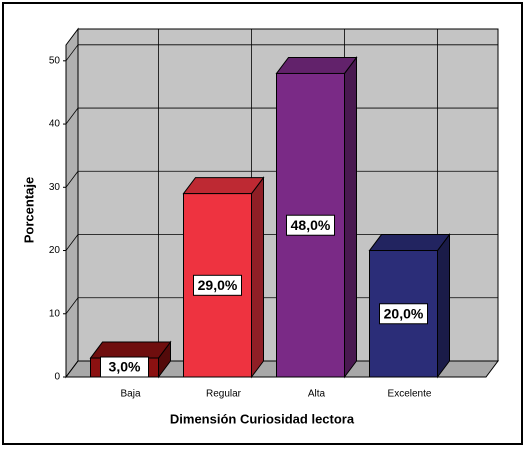 The height and width of the screenshot is (450, 529). What do you see at coordinates (55, 124) in the screenshot?
I see `y-tick-label: 40` at bounding box center [55, 124].